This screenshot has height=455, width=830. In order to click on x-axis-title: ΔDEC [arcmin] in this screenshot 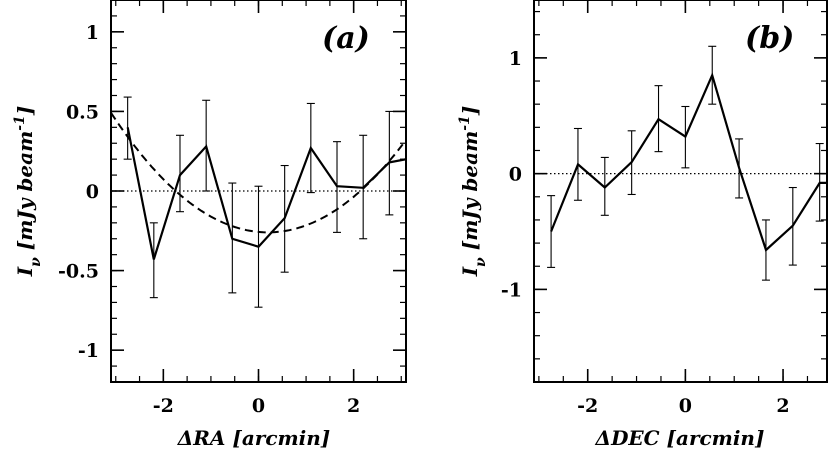, I will do `click(680, 438)`.